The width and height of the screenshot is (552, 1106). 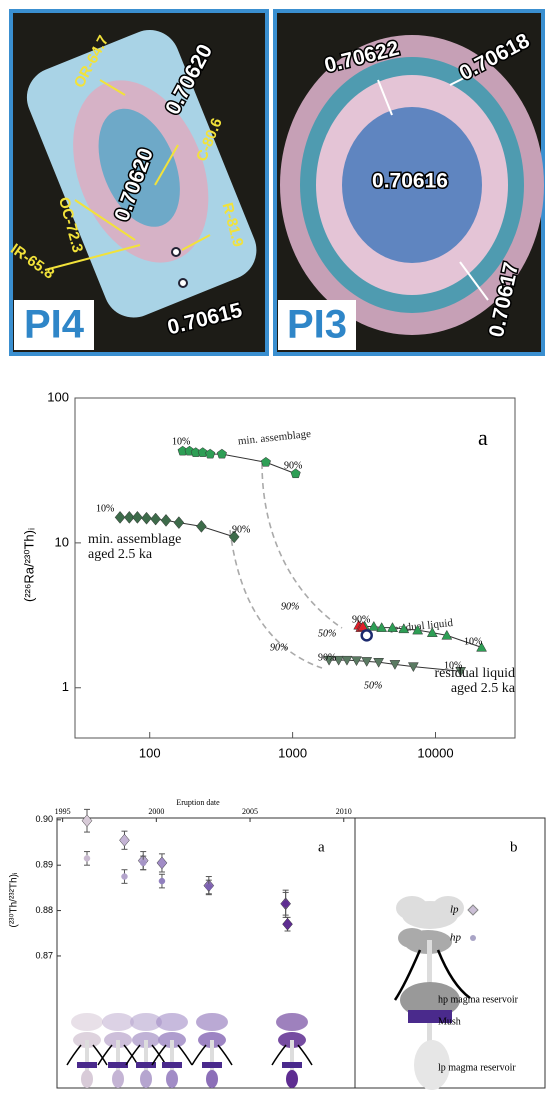 I want to click on y-axis-label: (²²⁶Ra/²³⁰Th)ᵢ, so click(x=28, y=565).